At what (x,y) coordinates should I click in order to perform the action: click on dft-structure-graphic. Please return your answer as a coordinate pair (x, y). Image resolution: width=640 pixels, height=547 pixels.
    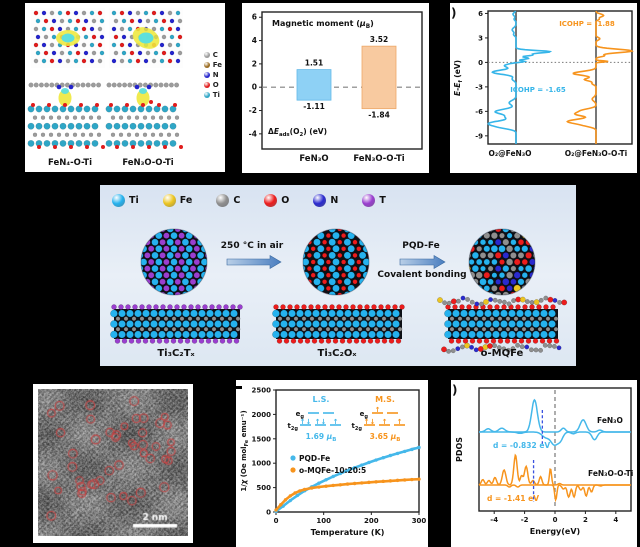
    Looking at the image, I should click on (105, 78).